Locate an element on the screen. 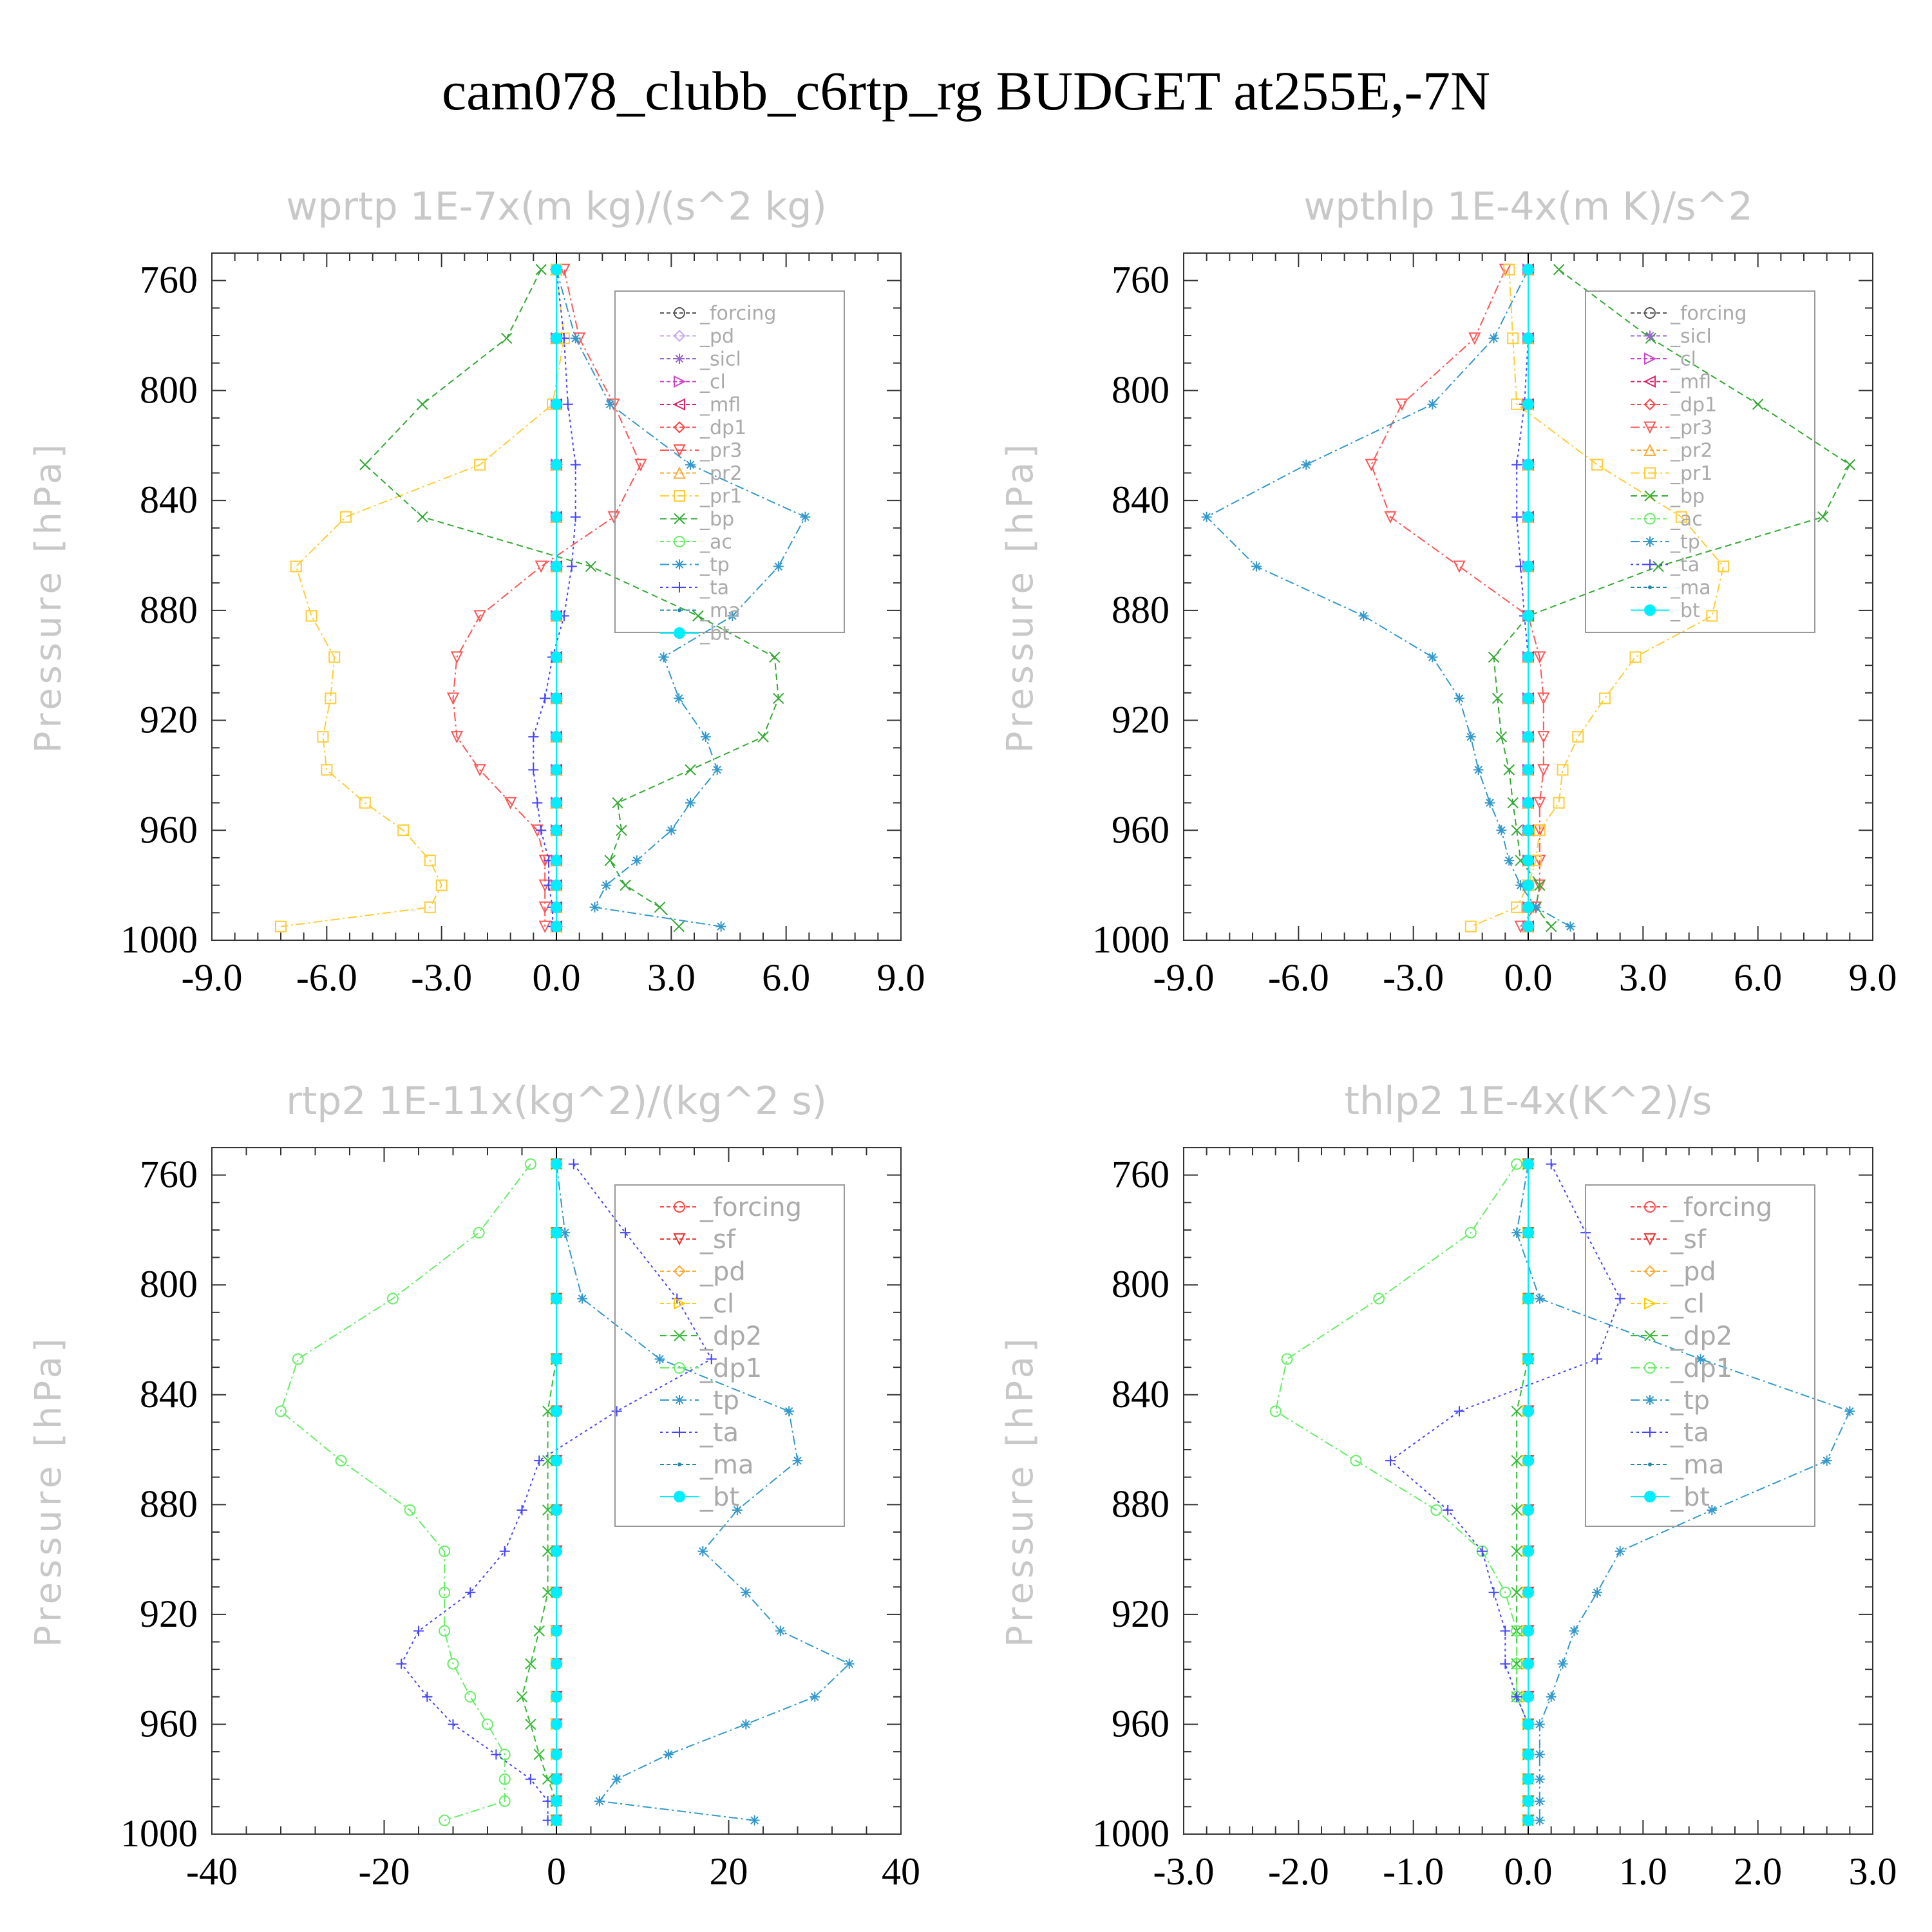 The image size is (1932, 1932). legend-item: _forcing is located at coordinates (718, 314).